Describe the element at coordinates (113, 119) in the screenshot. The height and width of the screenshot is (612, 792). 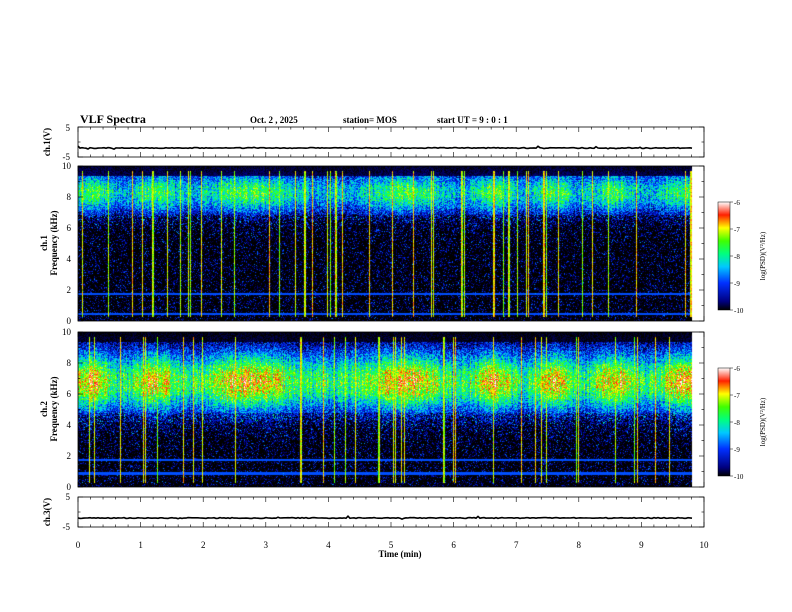
I see `figure-title: VLF Spectra` at that location.